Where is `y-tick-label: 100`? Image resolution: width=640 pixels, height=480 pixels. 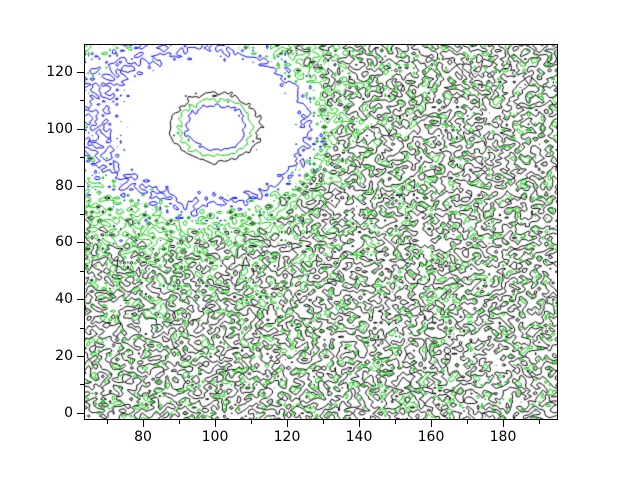 y-tick-label: 100 is located at coordinates (59, 129).